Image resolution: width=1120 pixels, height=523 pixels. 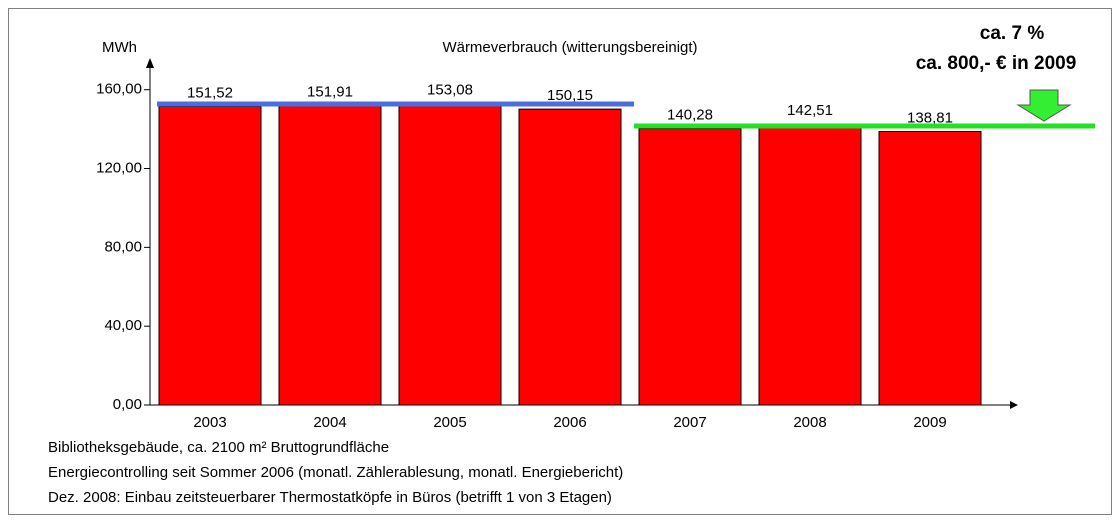 I want to click on arrow-icon, so click(x=1044, y=105).